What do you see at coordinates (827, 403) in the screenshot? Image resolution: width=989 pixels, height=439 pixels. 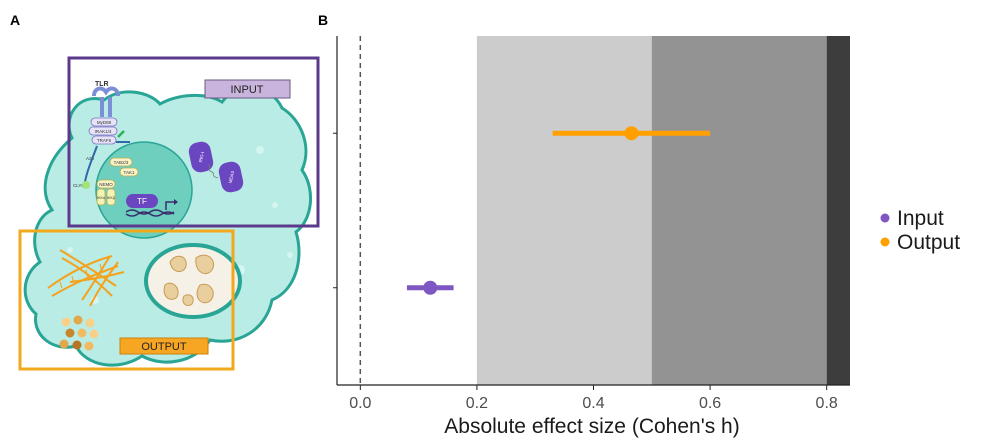 I see `x-tick-label: 0.8` at bounding box center [827, 403].